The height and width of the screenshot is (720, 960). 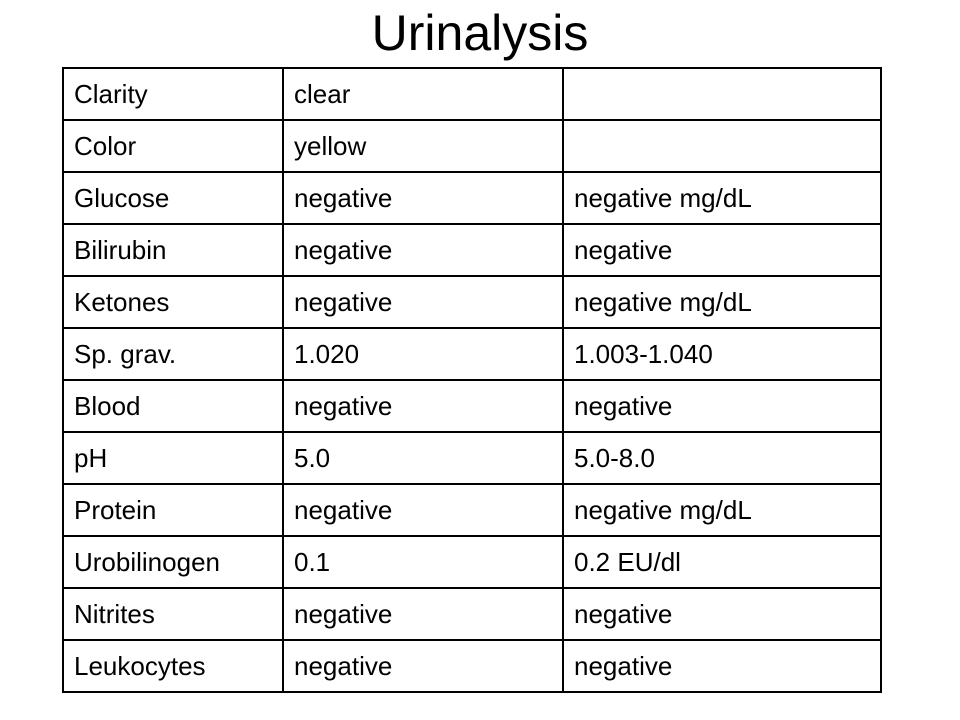 I want to click on reference-range: 0.2 EU/dl, so click(x=722, y=562).